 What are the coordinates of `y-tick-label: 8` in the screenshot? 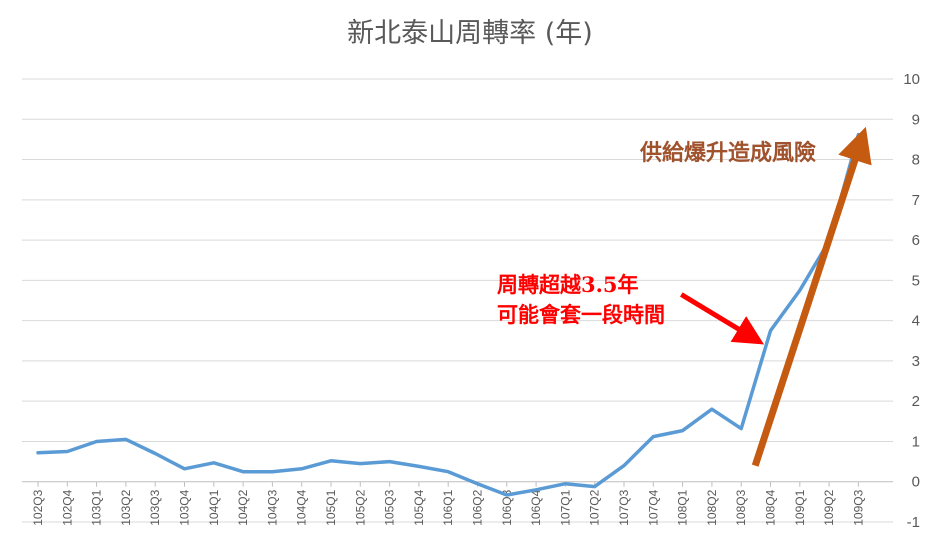 It's located at (916, 160).